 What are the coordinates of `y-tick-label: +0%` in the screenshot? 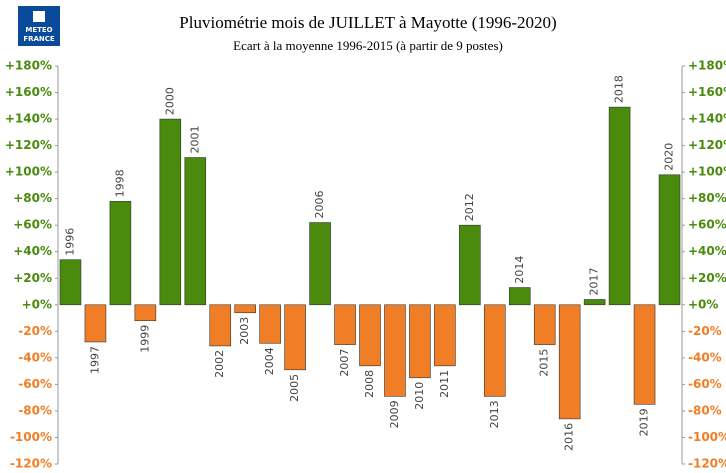 It's located at (37, 304).